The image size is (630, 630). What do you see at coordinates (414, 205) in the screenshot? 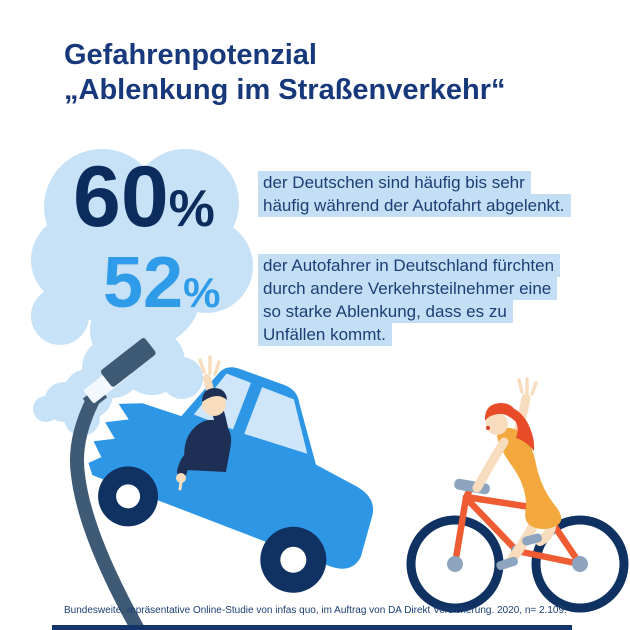
I see `description-line: häufig während der Autofahrt abgelenkt.` at bounding box center [414, 205].